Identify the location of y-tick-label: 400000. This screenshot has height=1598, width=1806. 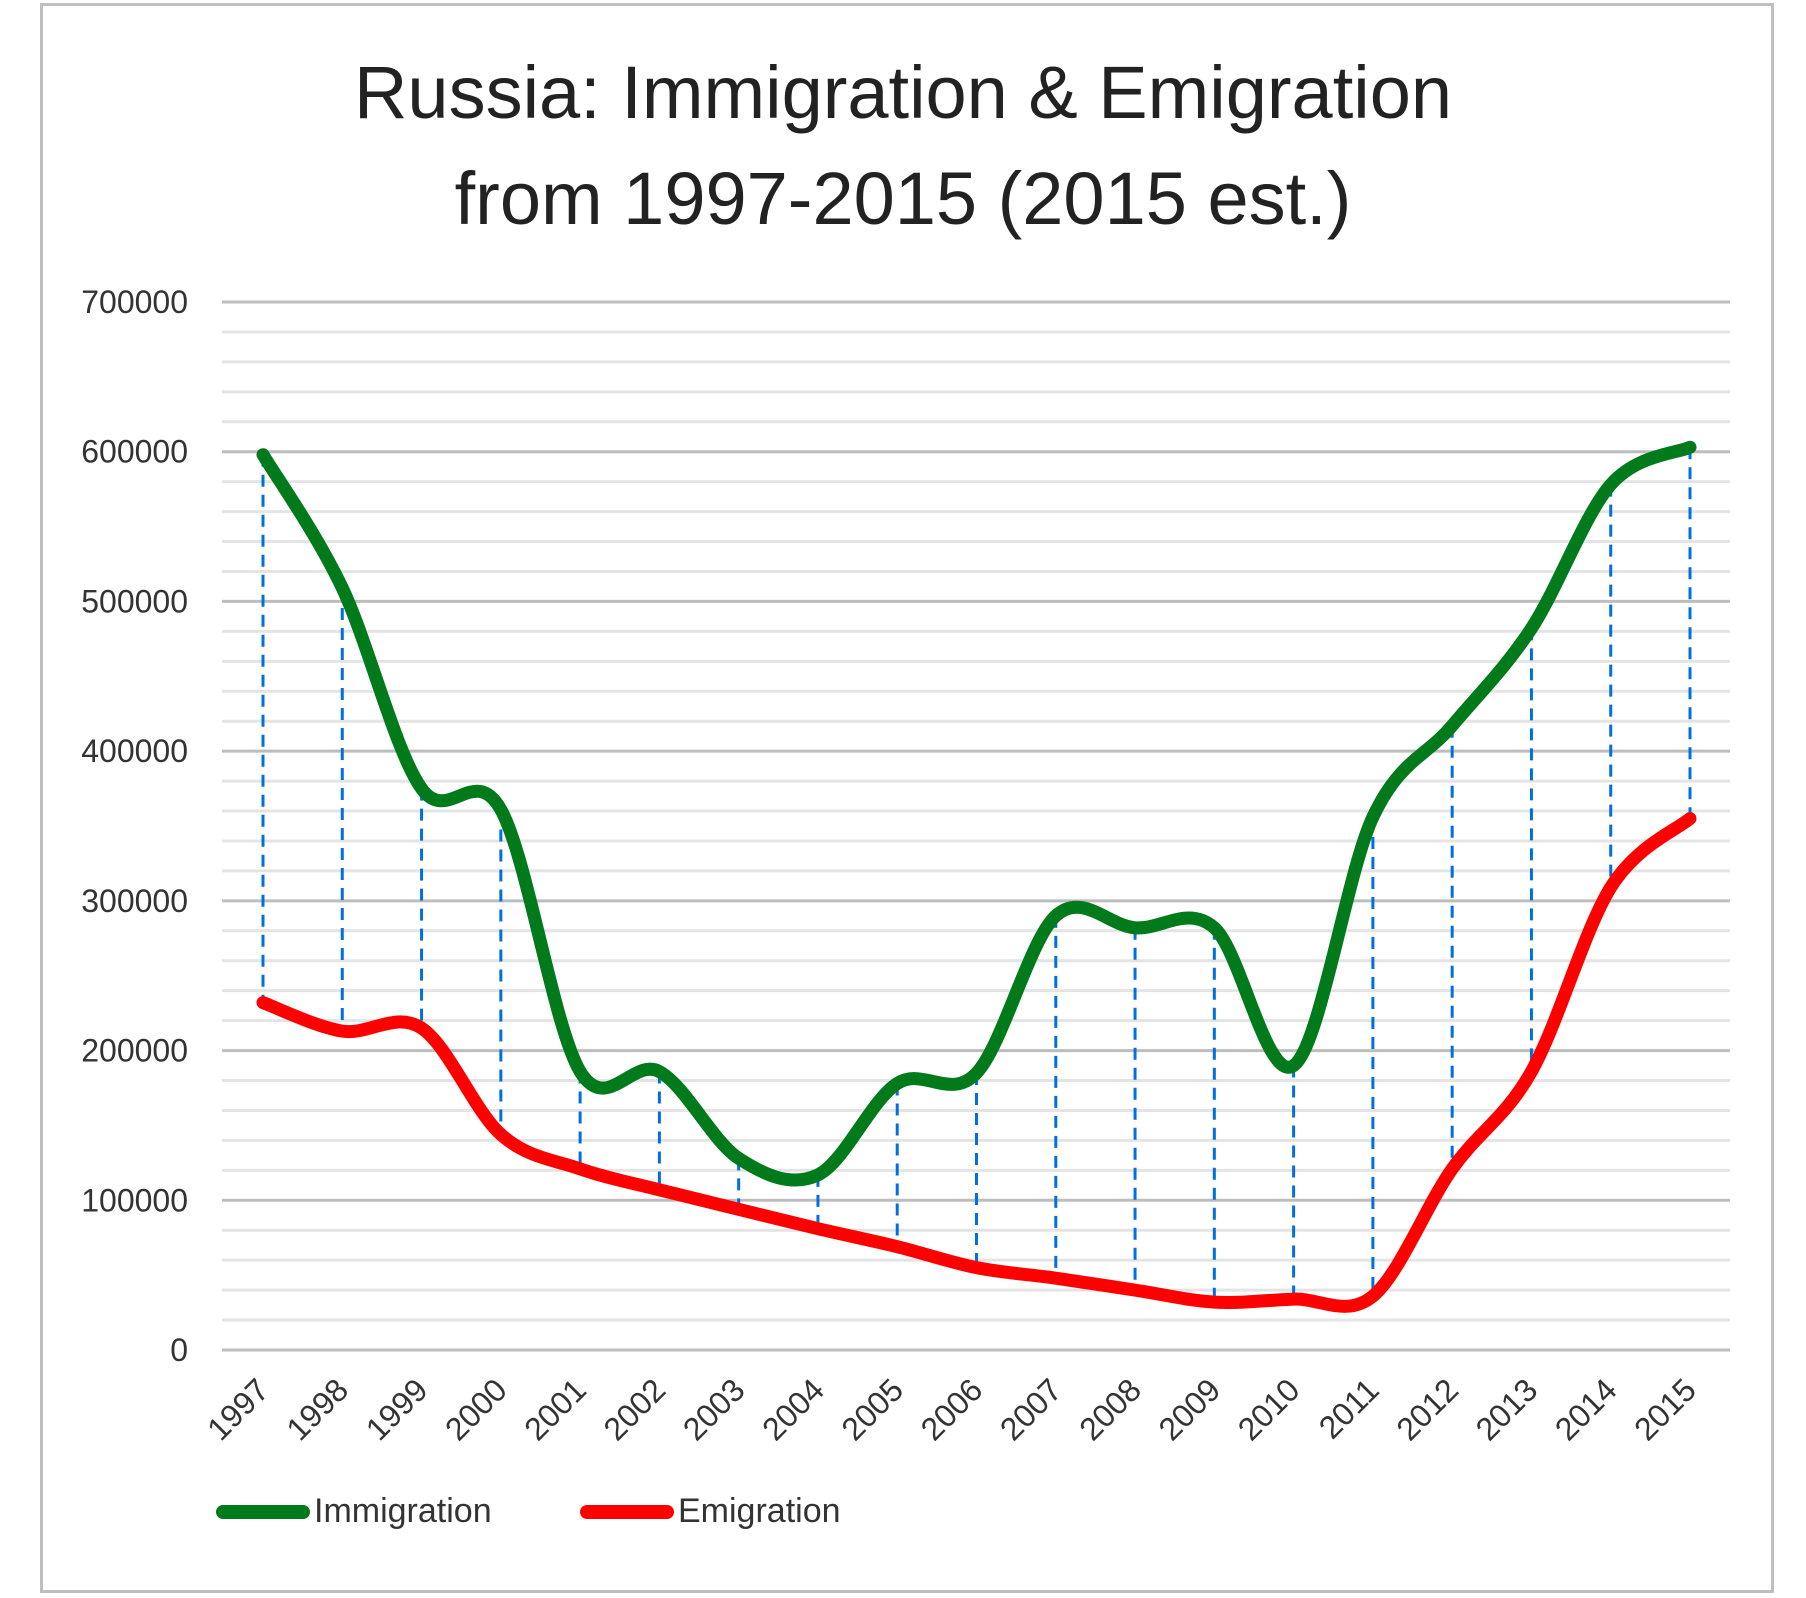
(134, 751).